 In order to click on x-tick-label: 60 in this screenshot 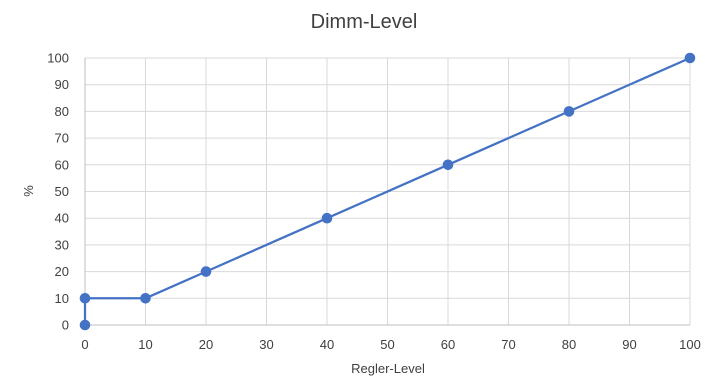, I will do `click(448, 344)`.